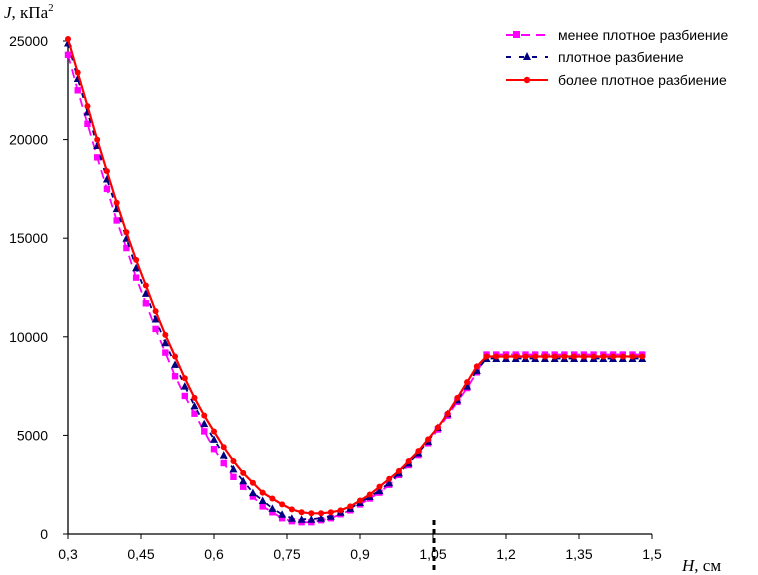  What do you see at coordinates (707, 565) in the screenshot?
I see `x-axis-unit: , см` at bounding box center [707, 565].